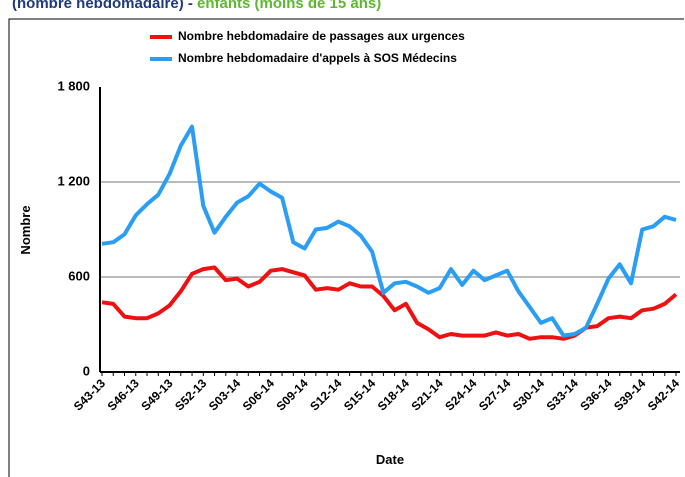 Image resolution: width=685 pixels, height=477 pixels. Describe the element at coordinates (258, 394) in the screenshot. I see `x-tick-label: S06-14` at that location.